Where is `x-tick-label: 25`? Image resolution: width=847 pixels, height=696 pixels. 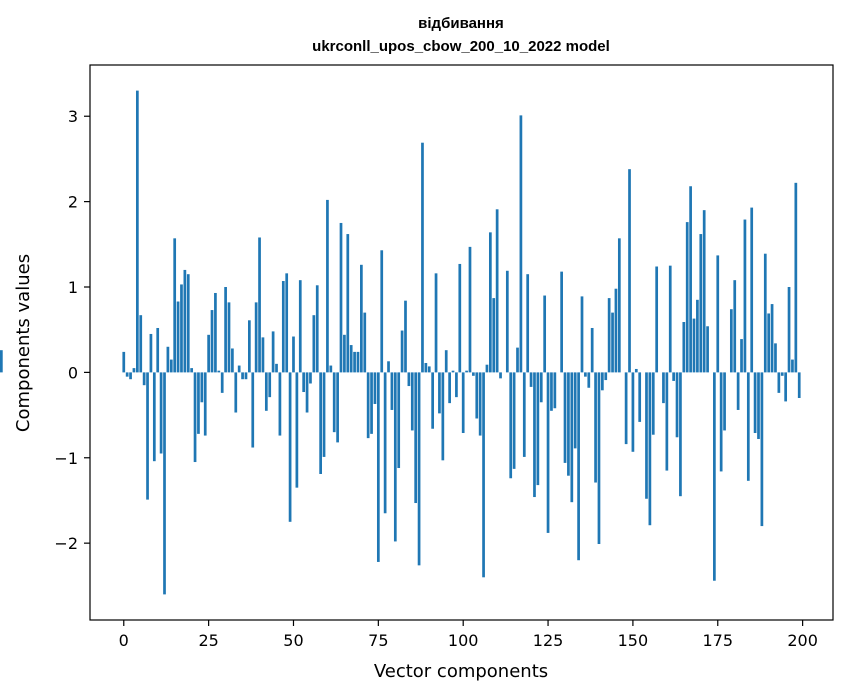 x-tick-label: 25 is located at coordinates (208, 640).